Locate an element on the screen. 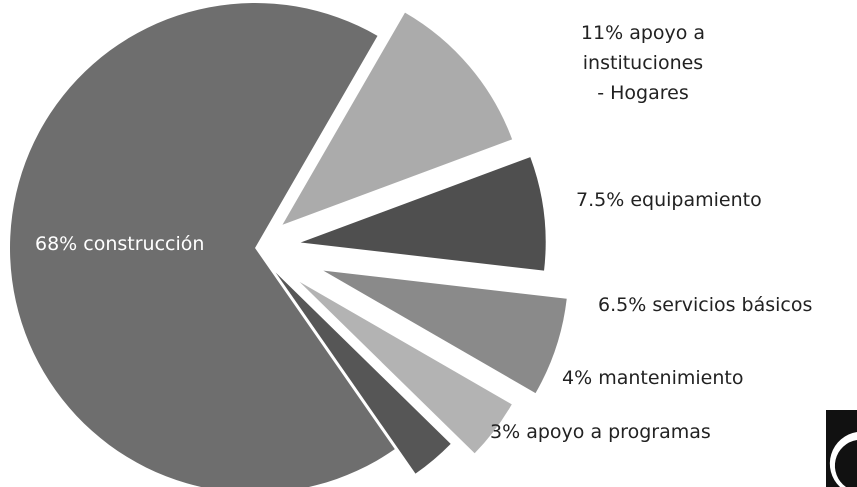 The image size is (857, 487). value-label: 3% is located at coordinates (505, 432).